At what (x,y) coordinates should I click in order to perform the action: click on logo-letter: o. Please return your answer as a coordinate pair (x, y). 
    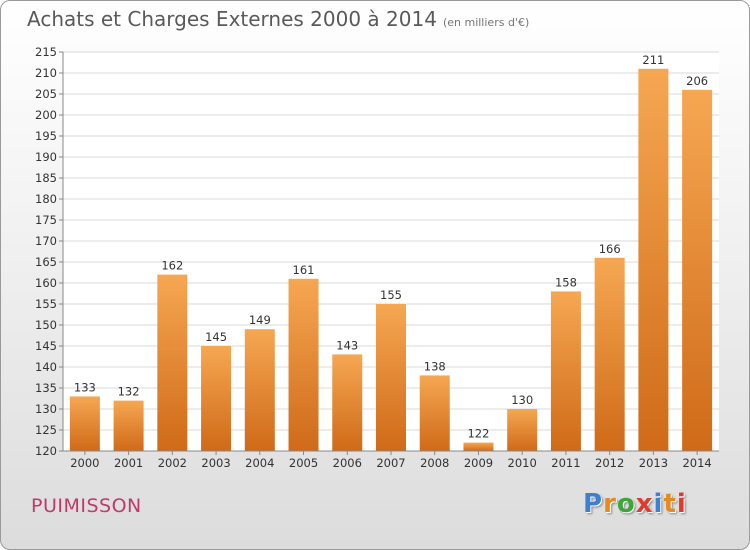
    Looking at the image, I should click on (626, 504).